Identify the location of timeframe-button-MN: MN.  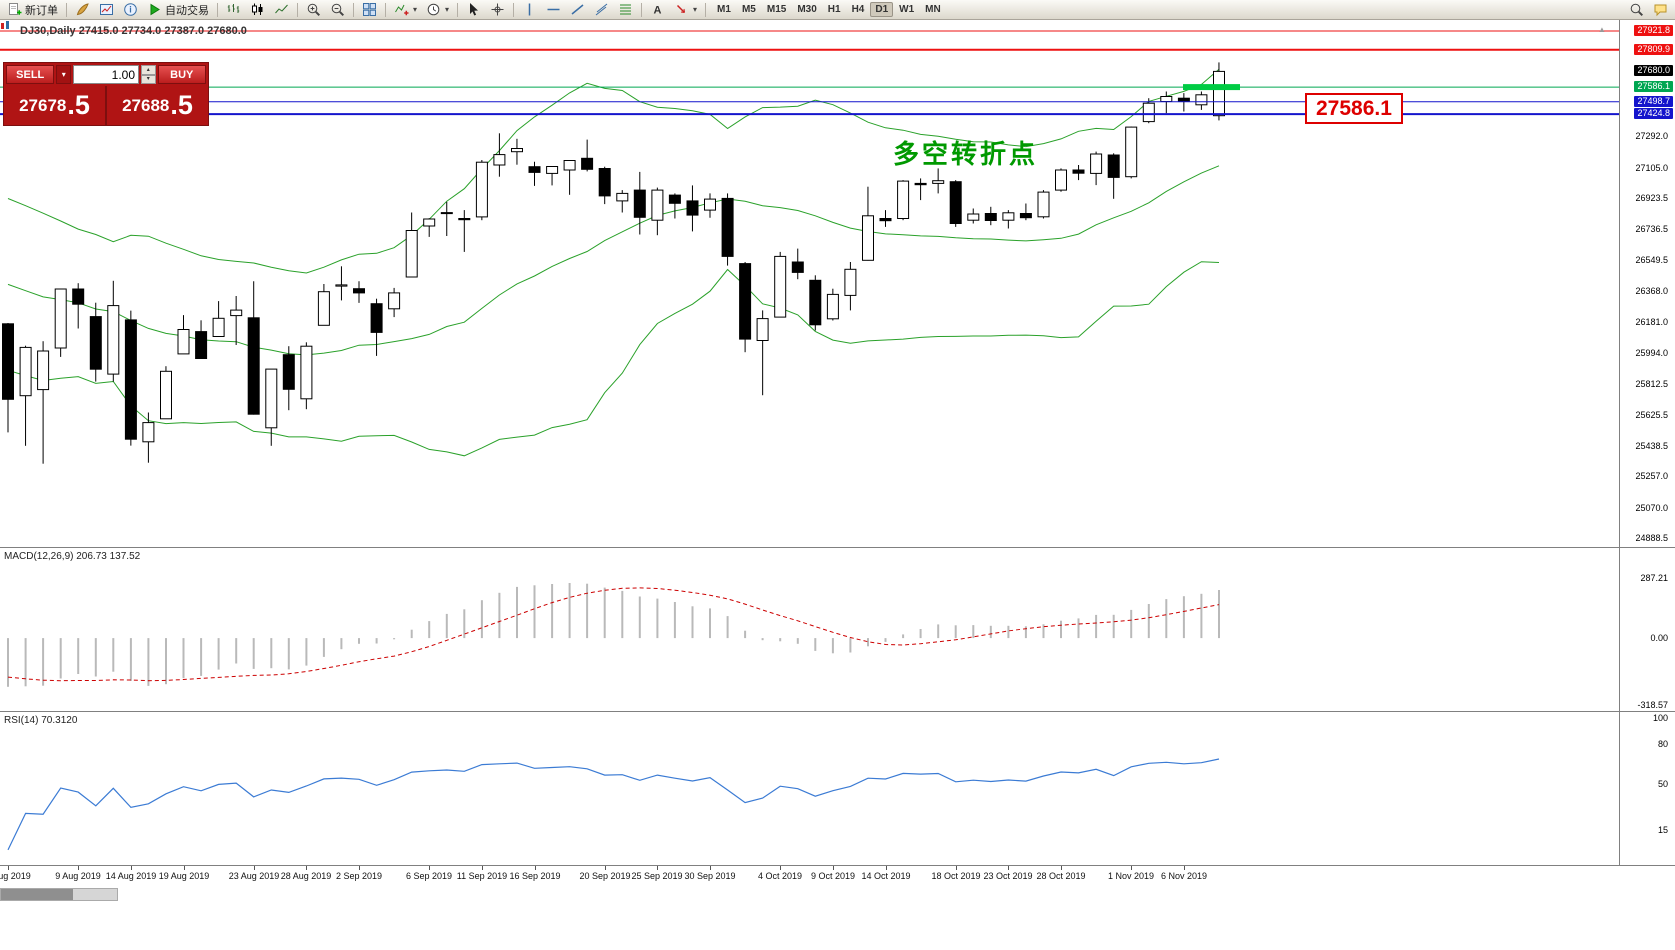
(933, 9).